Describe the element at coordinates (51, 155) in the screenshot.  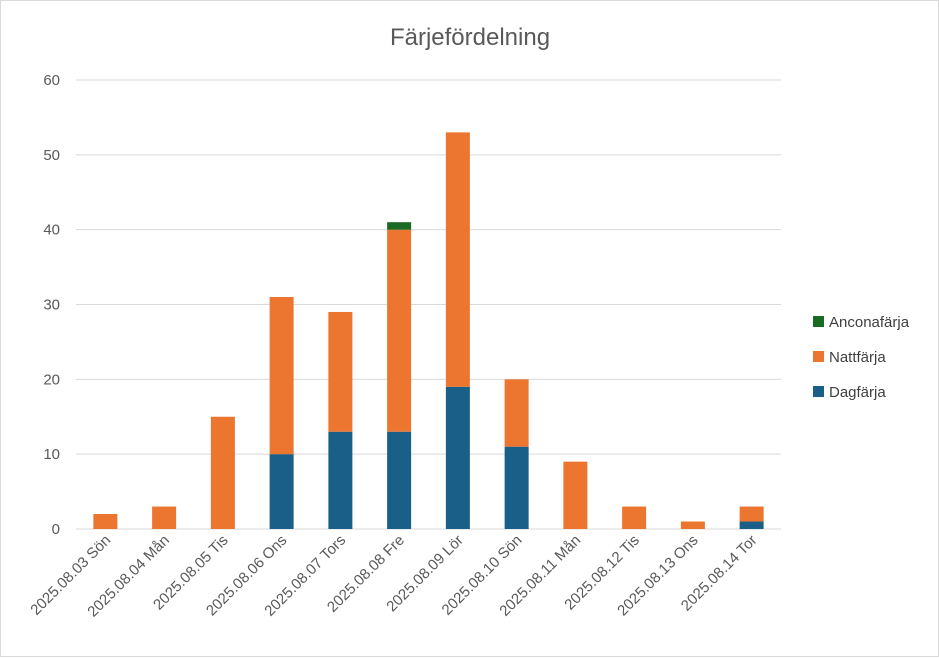
I see `y-tick-label: 50` at that location.